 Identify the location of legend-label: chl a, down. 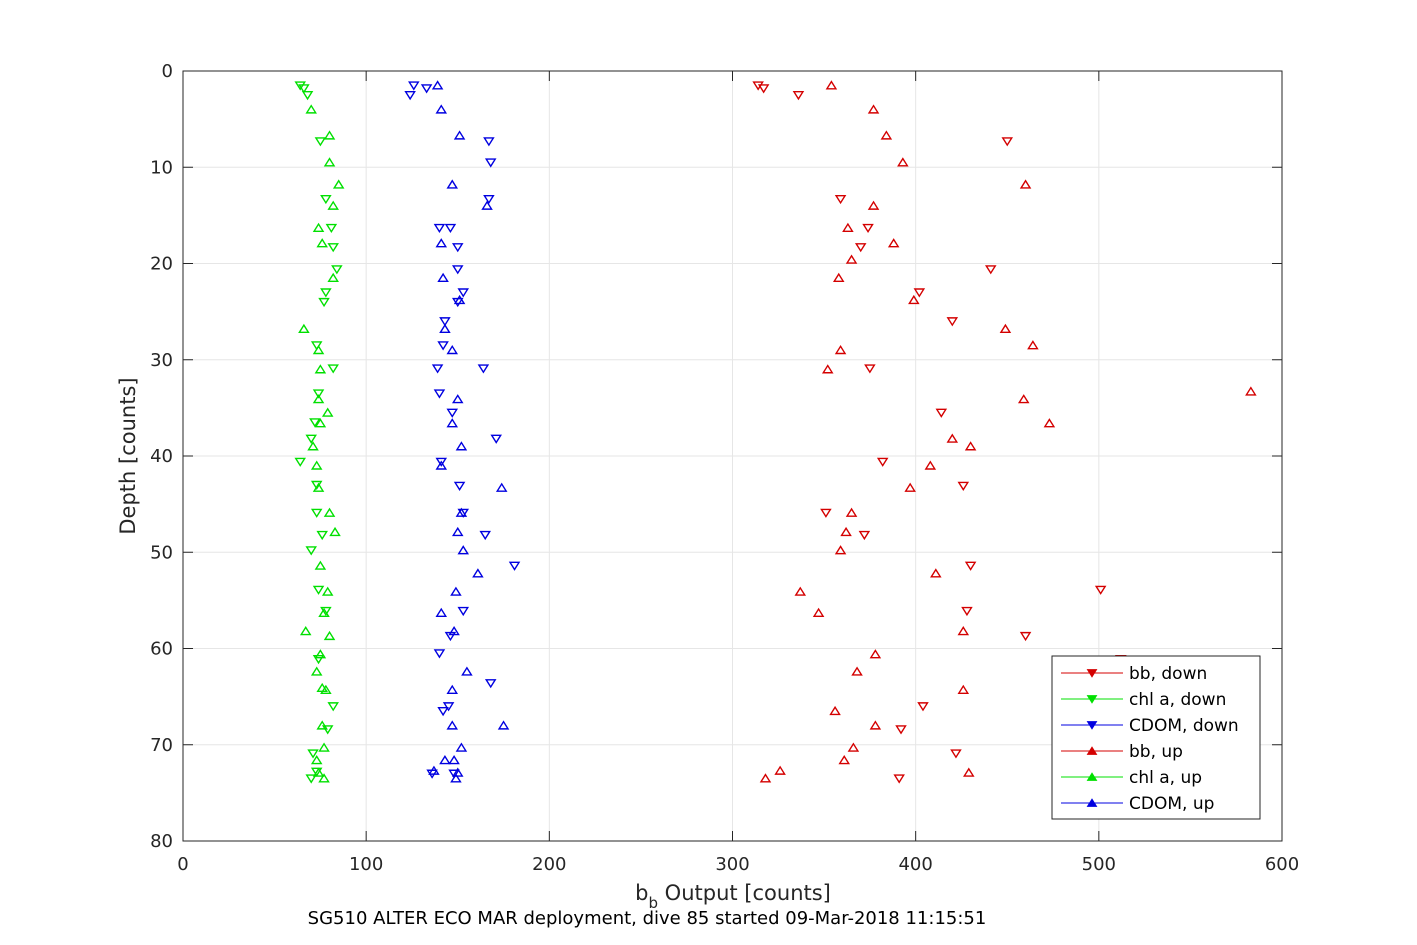
(1177, 700).